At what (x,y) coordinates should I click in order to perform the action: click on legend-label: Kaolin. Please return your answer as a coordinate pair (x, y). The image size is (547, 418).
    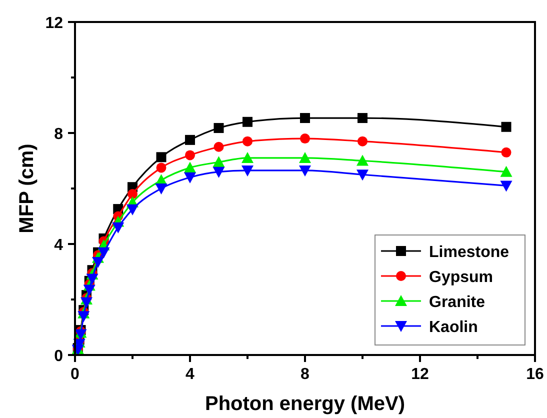
    Looking at the image, I should click on (453, 327).